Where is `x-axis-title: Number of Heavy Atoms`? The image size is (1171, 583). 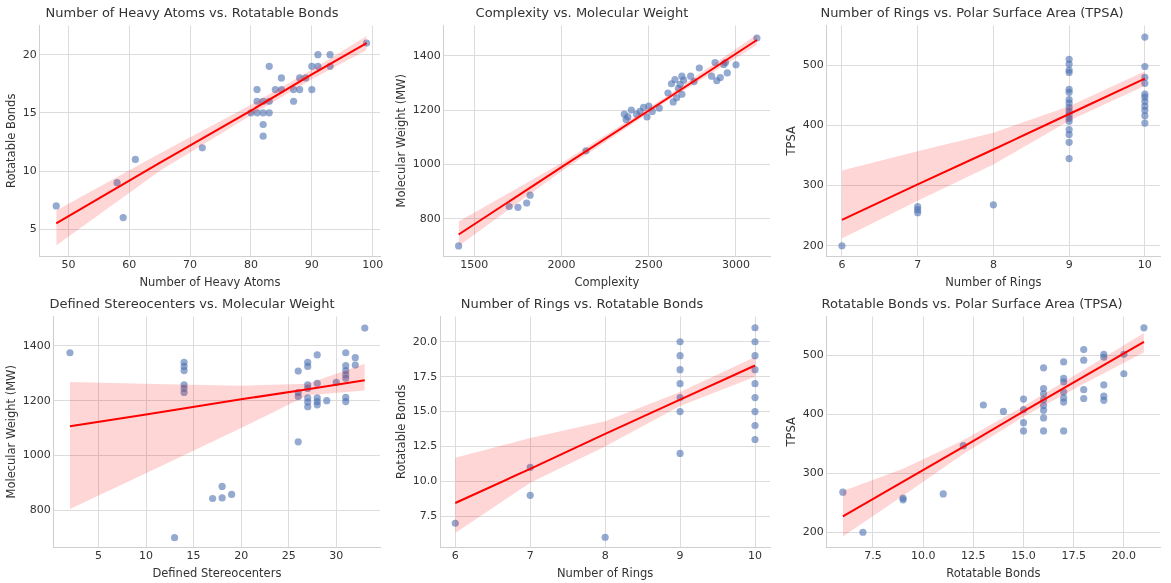
x-axis-title: Number of Heavy Atoms is located at coordinates (210, 282).